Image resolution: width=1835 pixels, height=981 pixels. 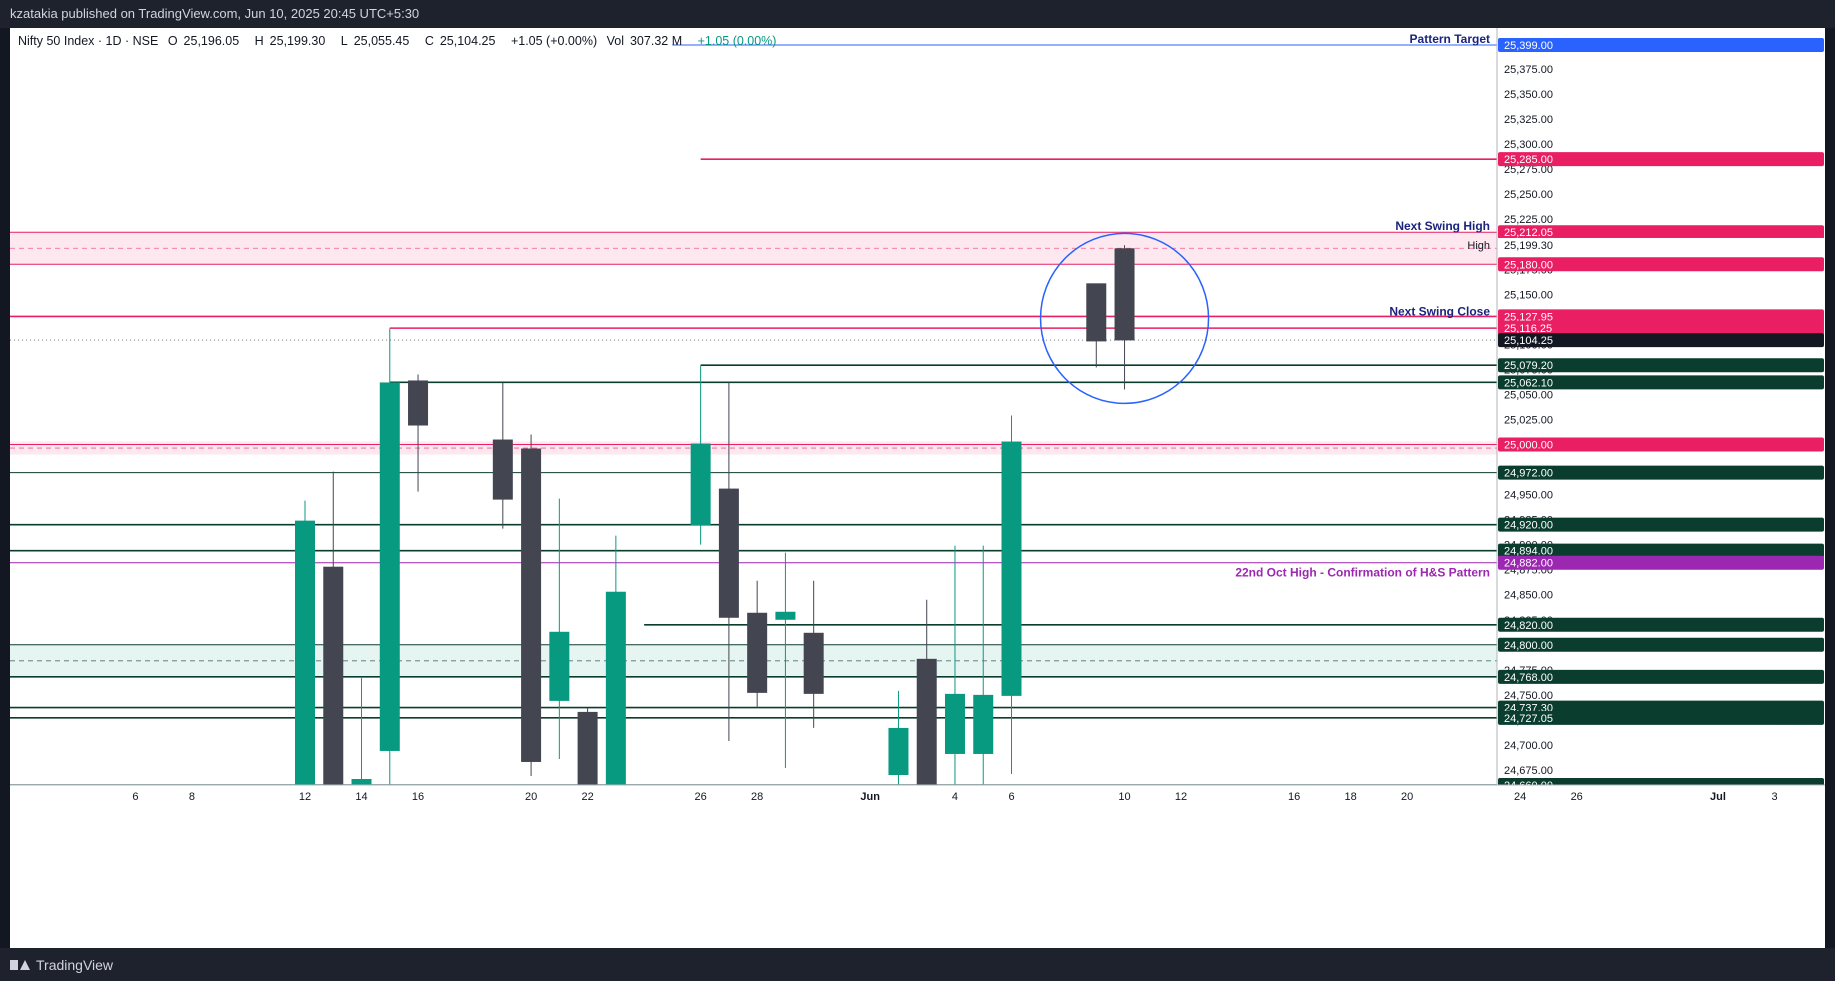 I want to click on price-tag-label: 24,894.00, so click(x=1528, y=552).